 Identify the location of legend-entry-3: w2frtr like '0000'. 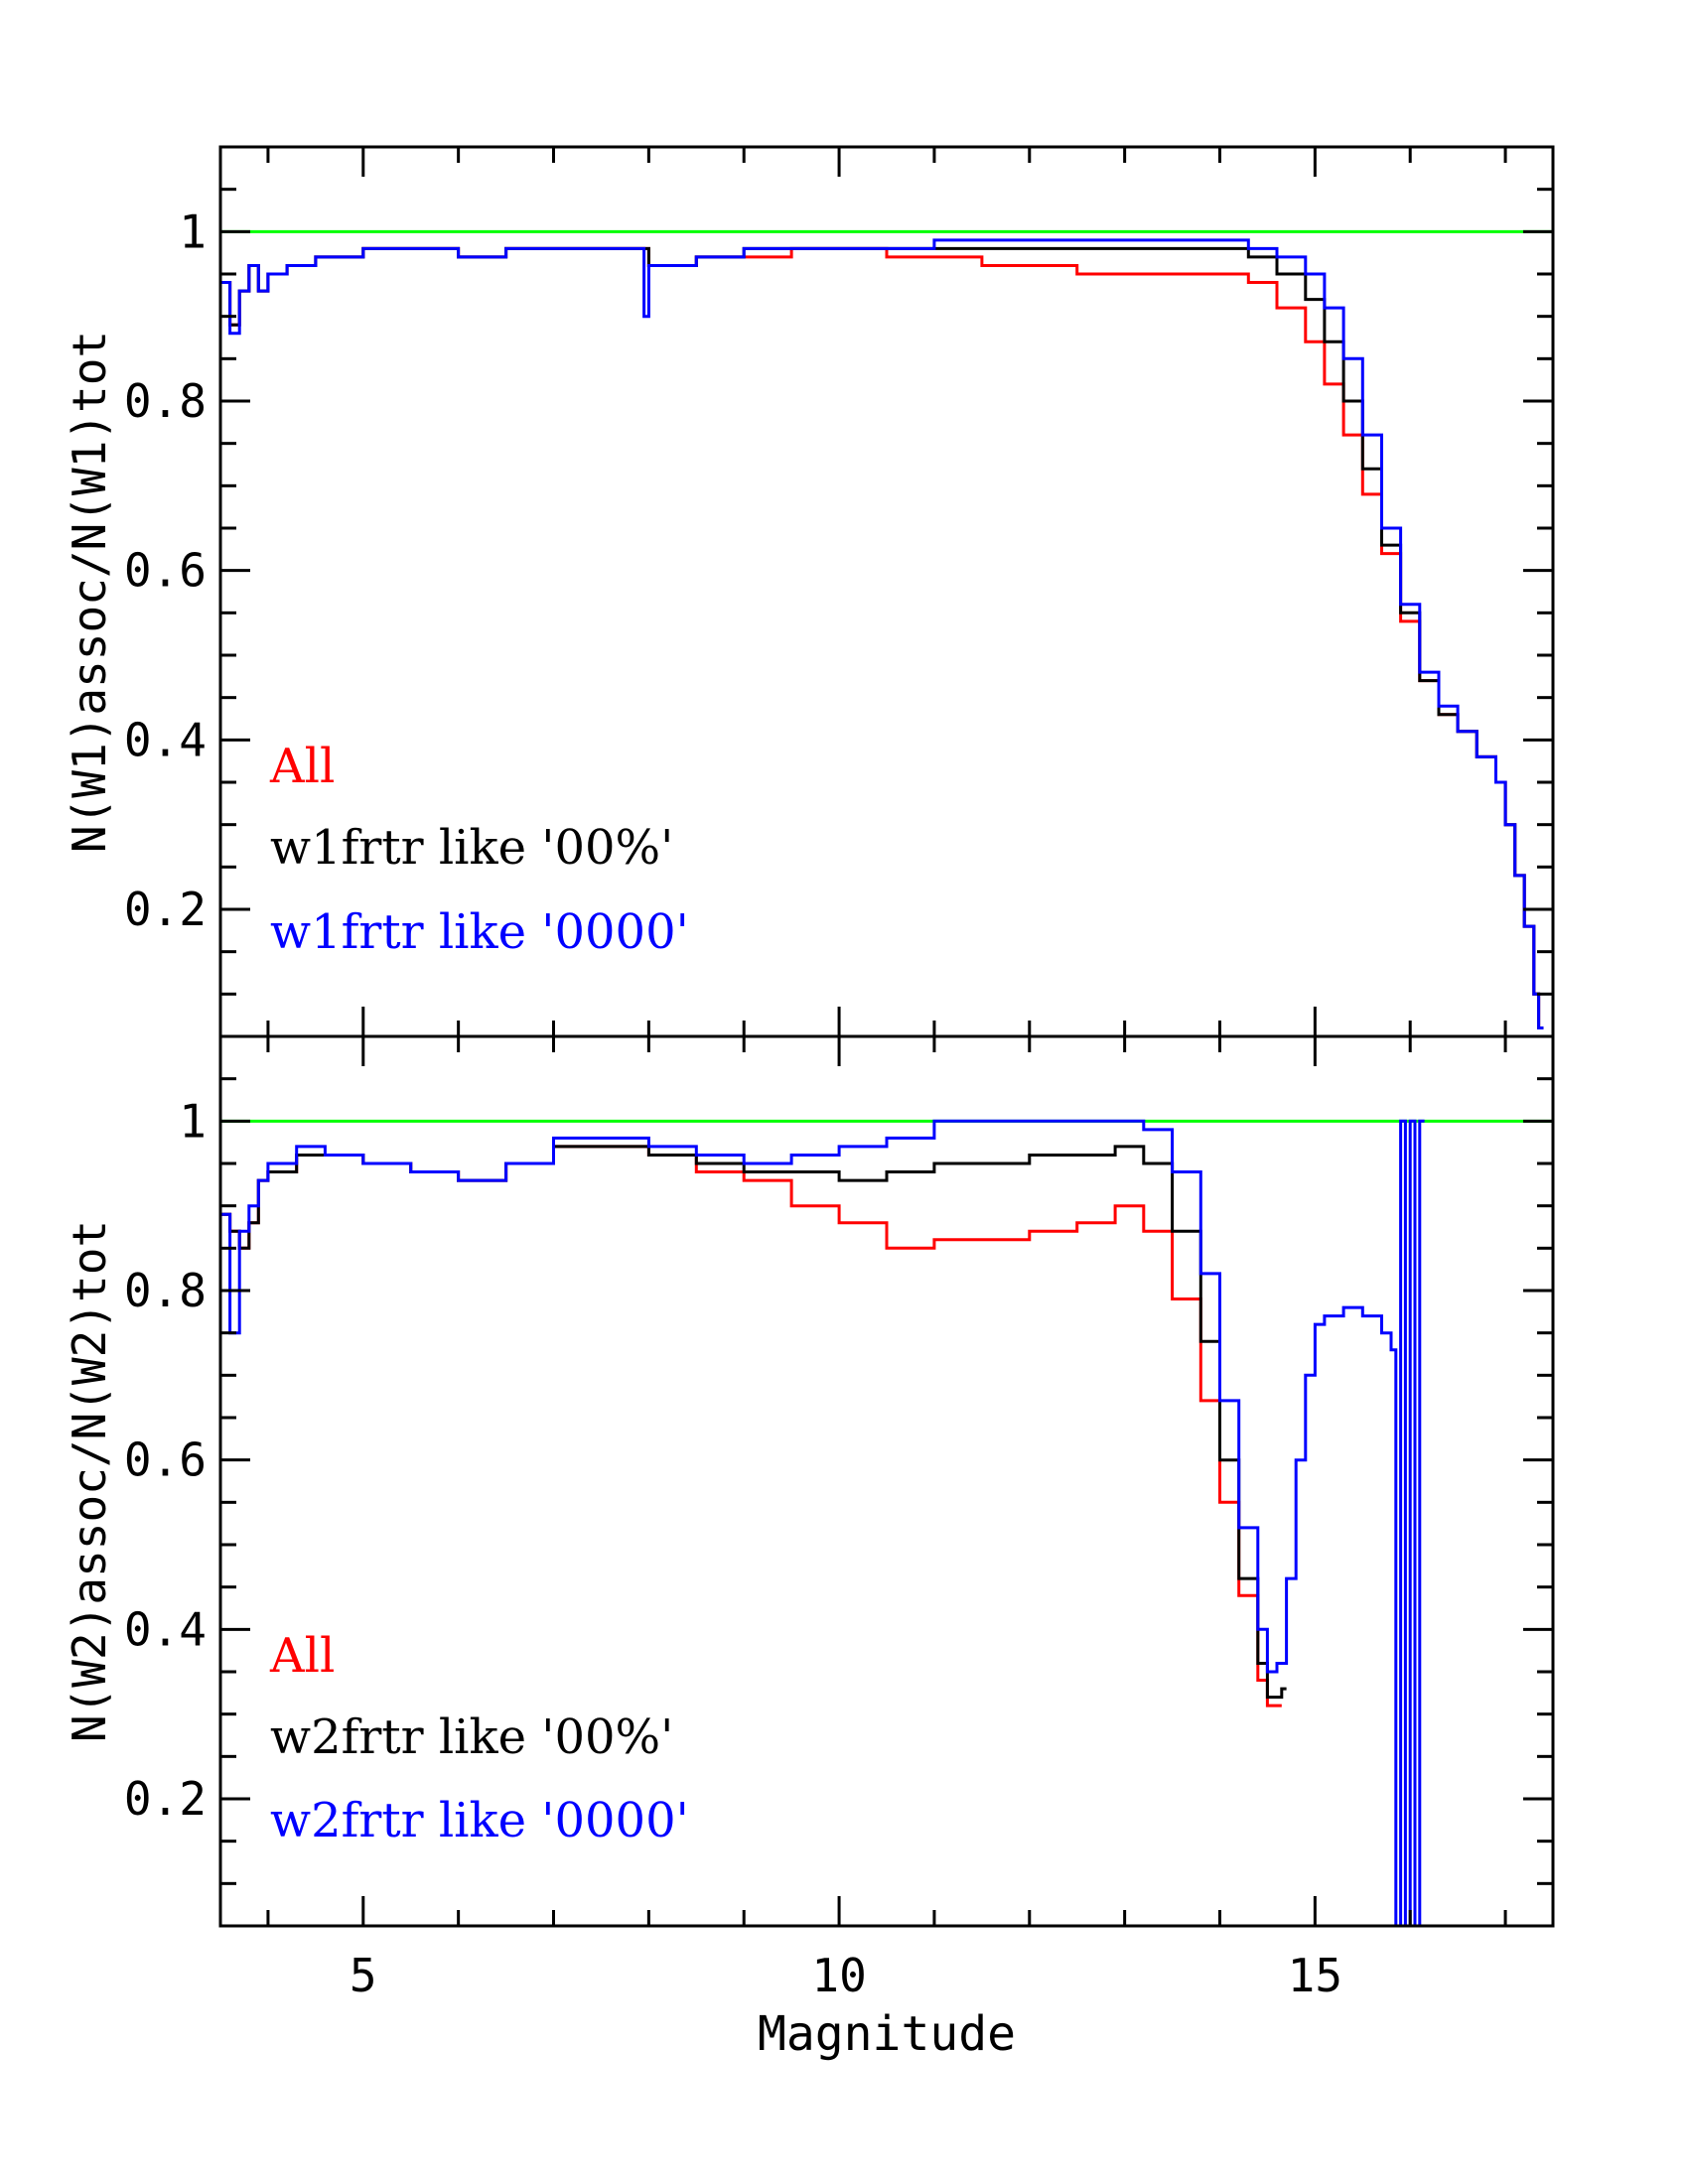
(479, 1820).